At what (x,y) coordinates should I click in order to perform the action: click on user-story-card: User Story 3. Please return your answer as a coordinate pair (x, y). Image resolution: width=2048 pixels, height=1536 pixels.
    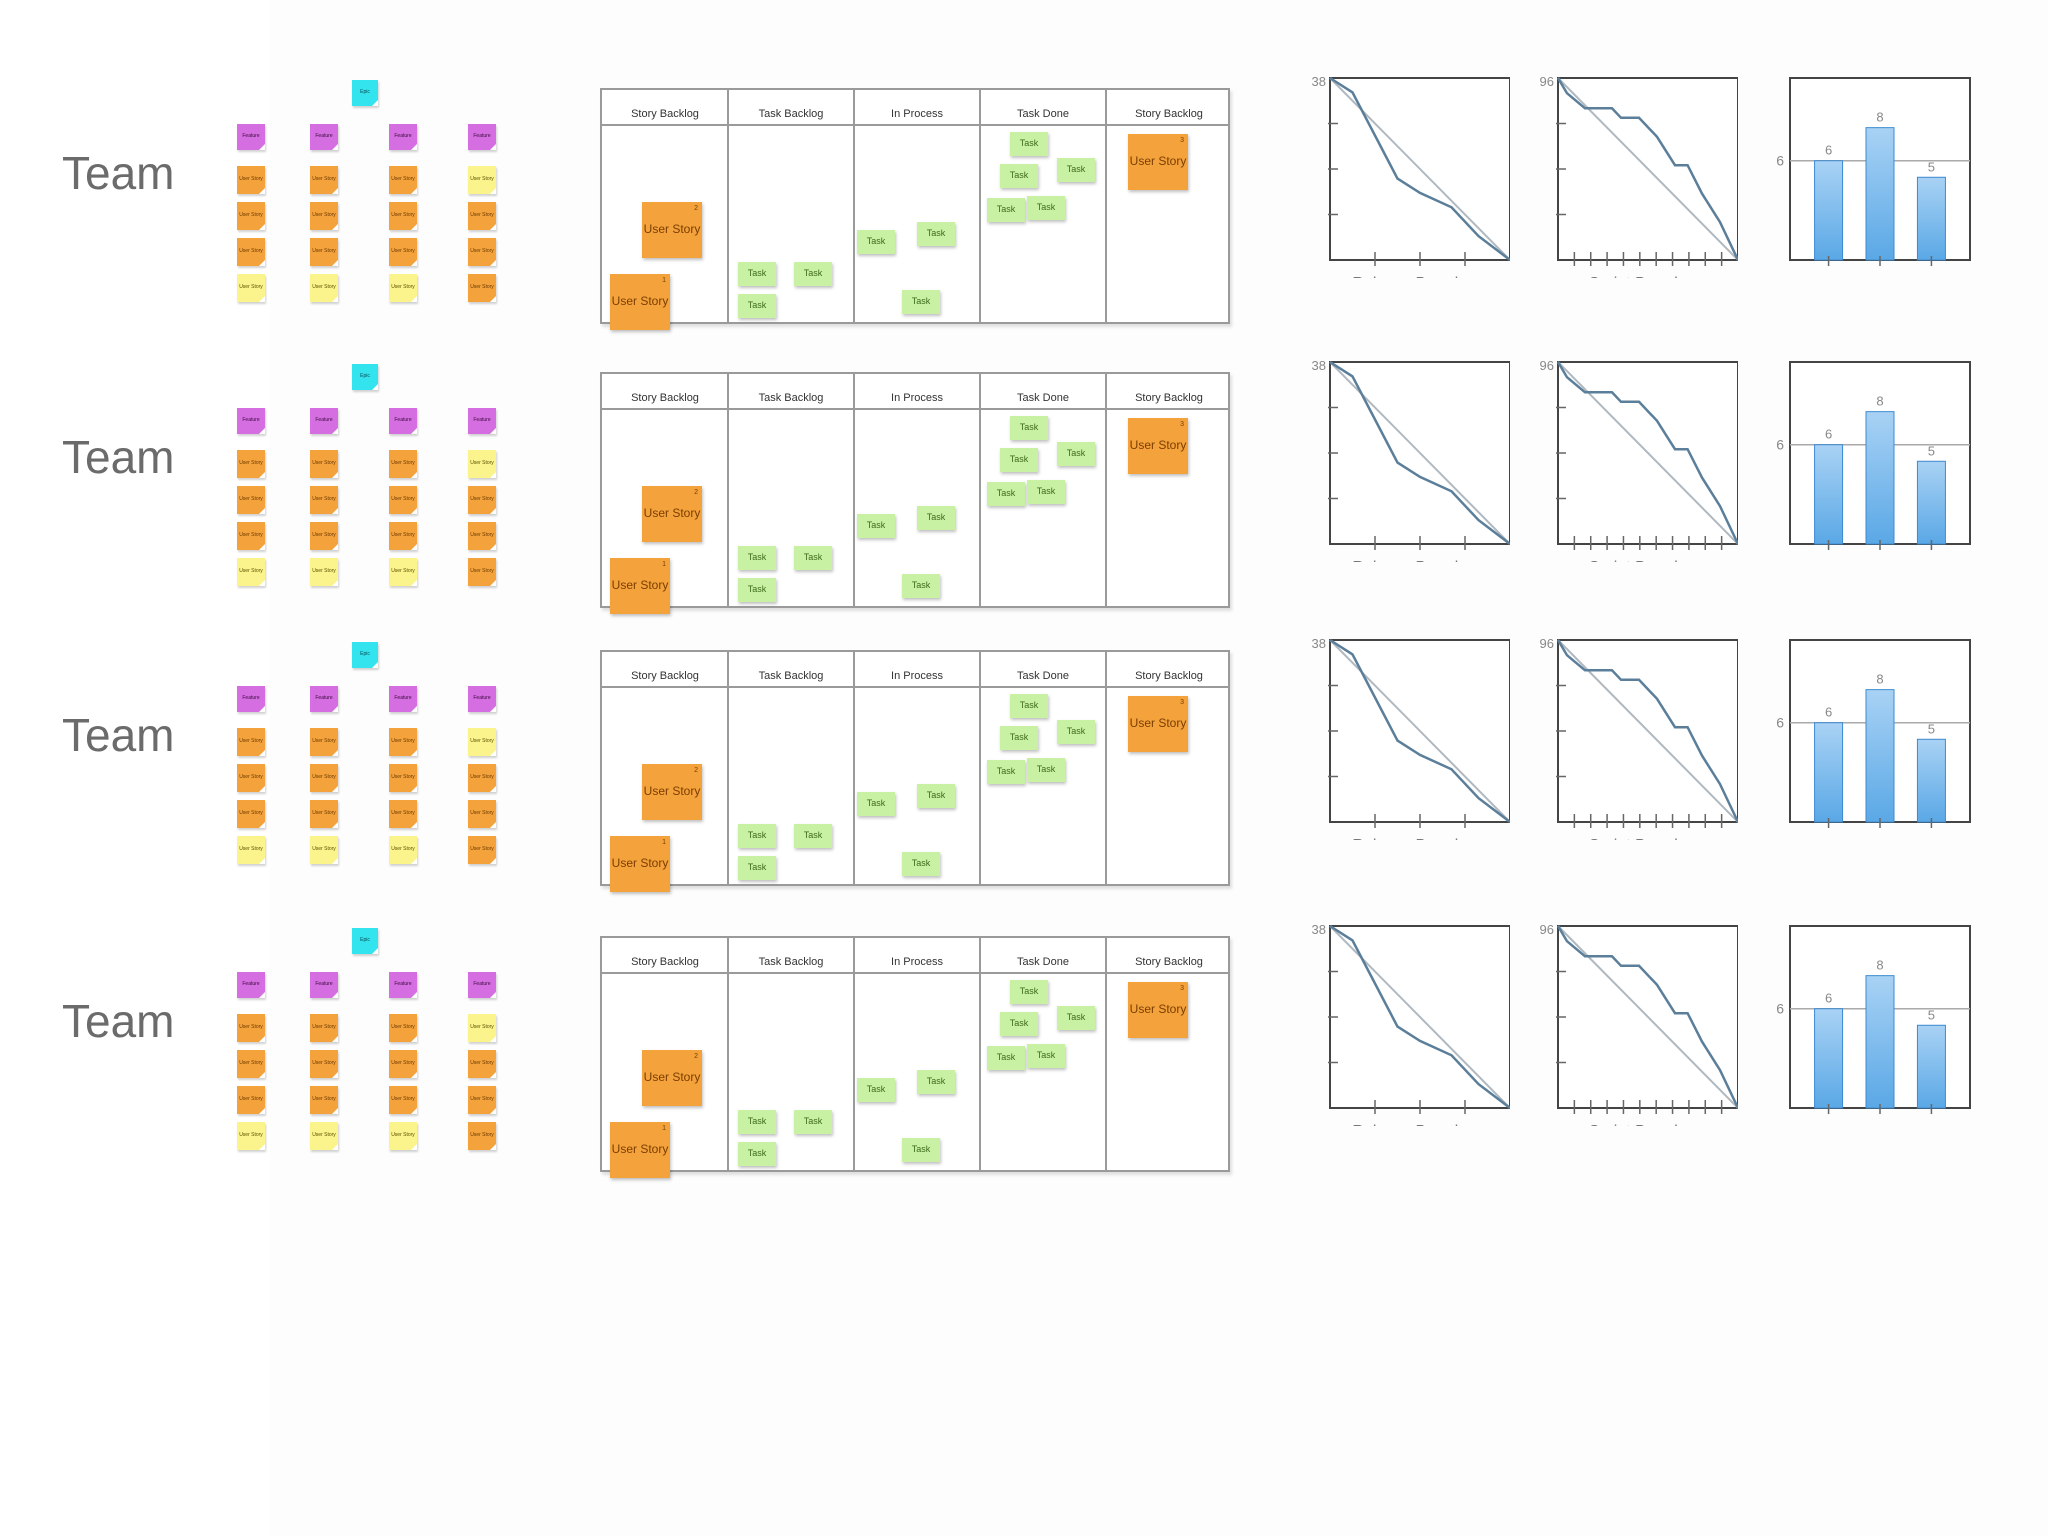
    Looking at the image, I should click on (1158, 1010).